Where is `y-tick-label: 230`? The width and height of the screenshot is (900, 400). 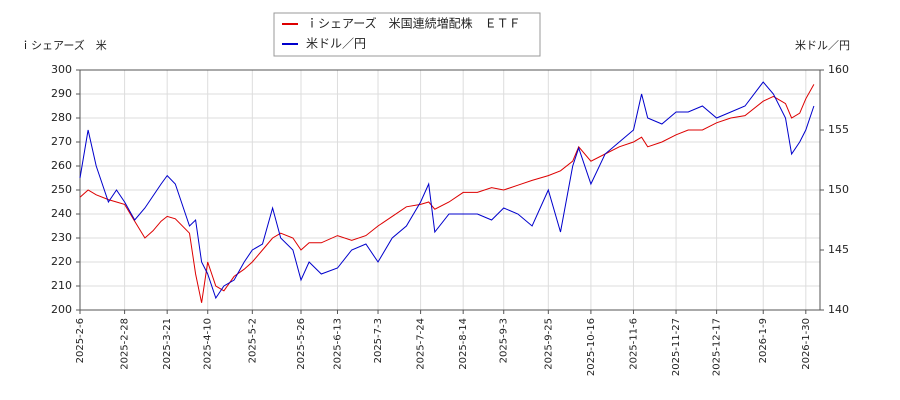
y-tick-label: 230 is located at coordinates (61, 237).